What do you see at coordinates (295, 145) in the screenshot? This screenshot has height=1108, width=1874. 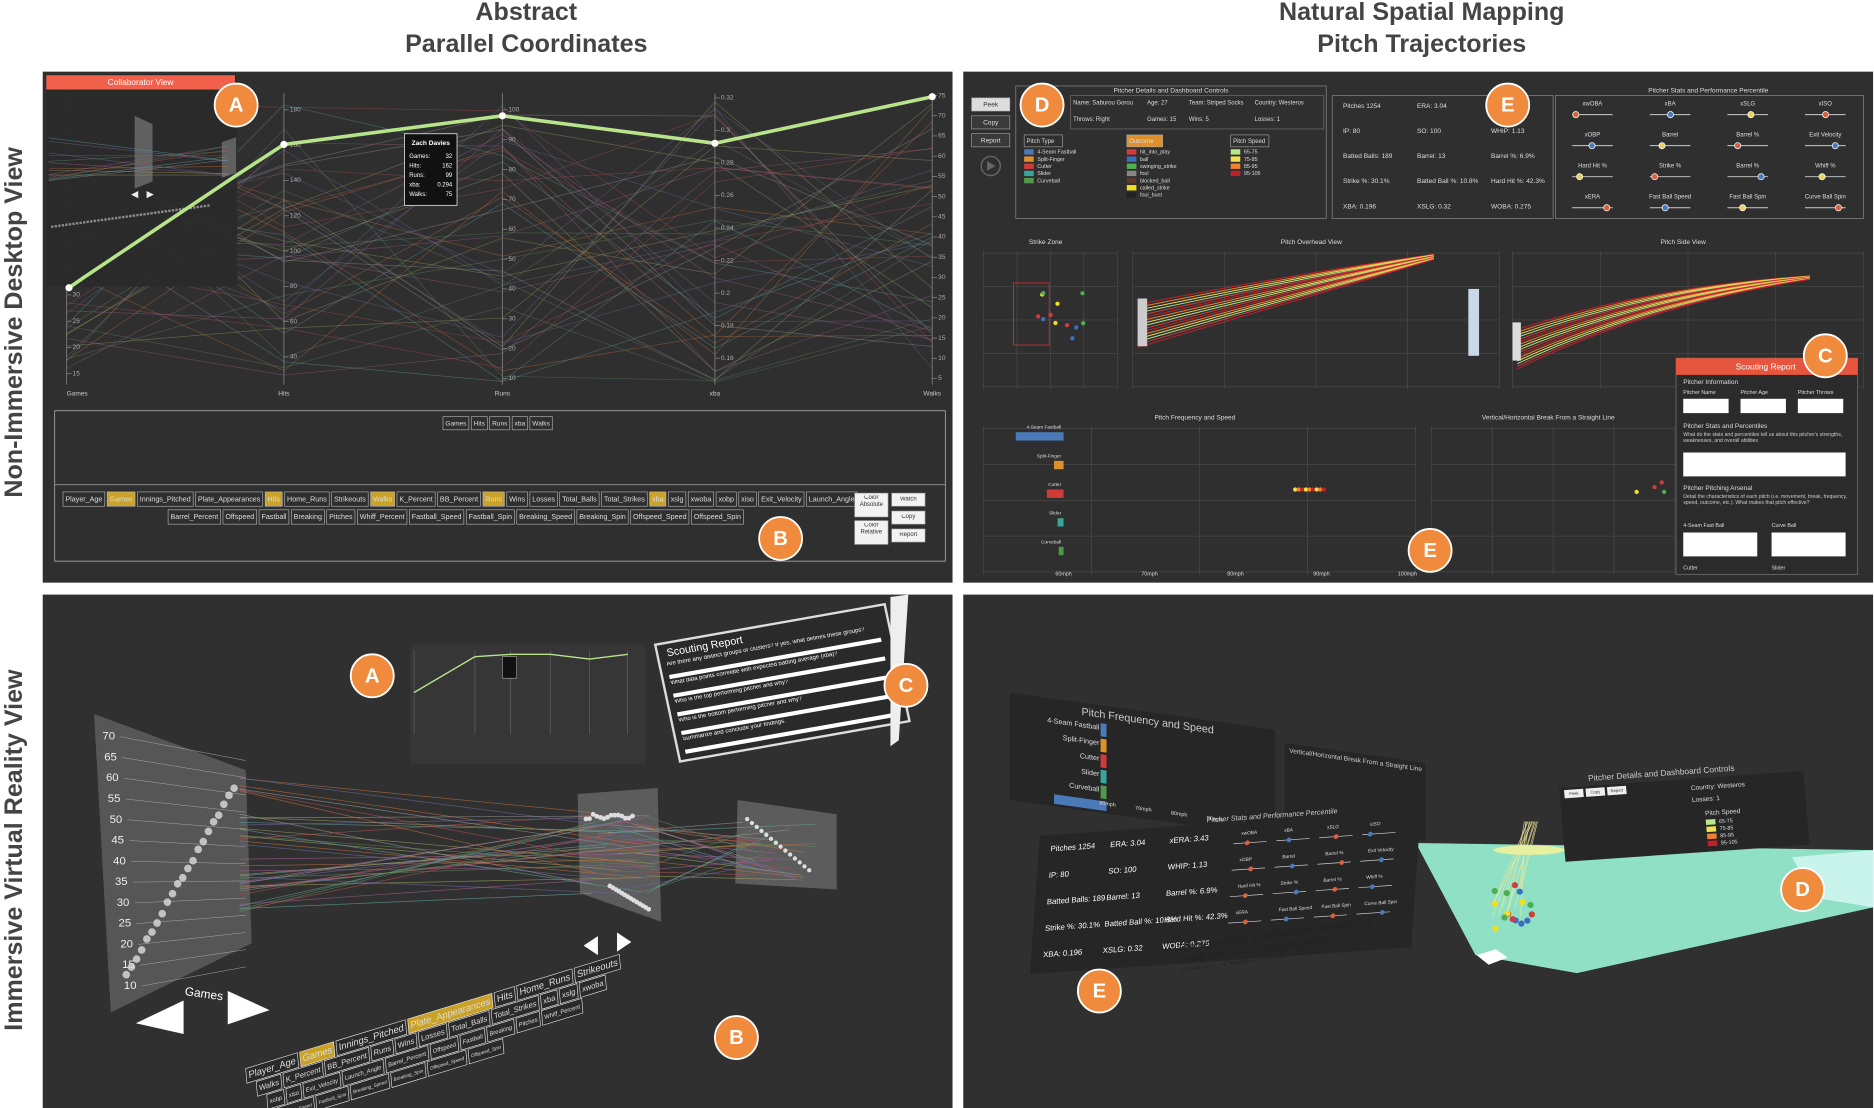 I see `axis-tick-label: 160` at bounding box center [295, 145].